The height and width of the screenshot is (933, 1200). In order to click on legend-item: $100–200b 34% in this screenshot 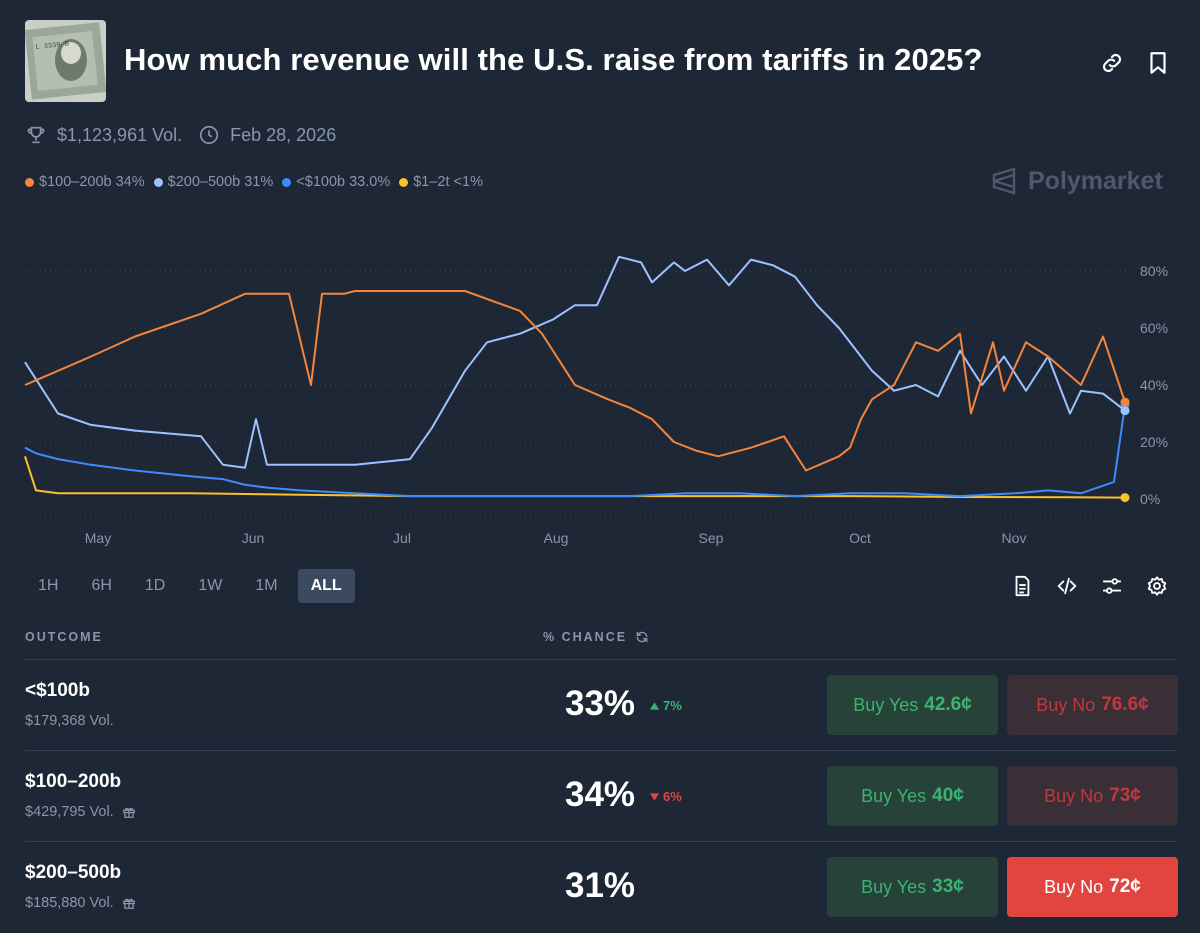, I will do `click(85, 182)`.